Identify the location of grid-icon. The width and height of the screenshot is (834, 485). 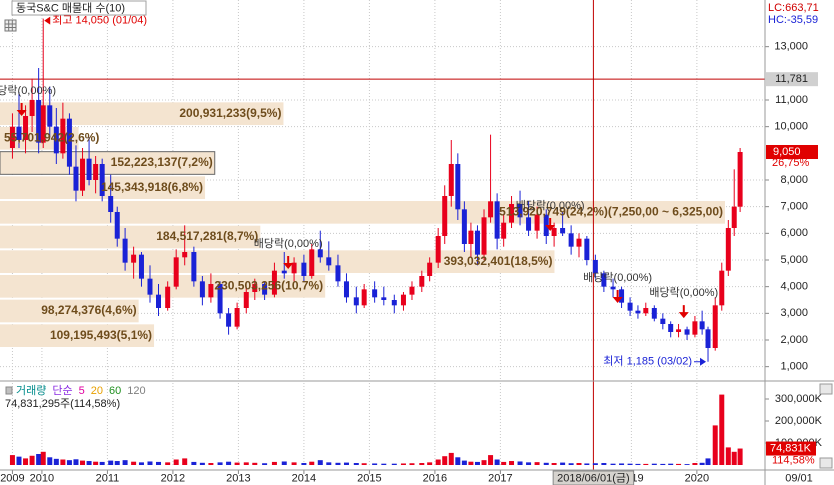
(10, 25).